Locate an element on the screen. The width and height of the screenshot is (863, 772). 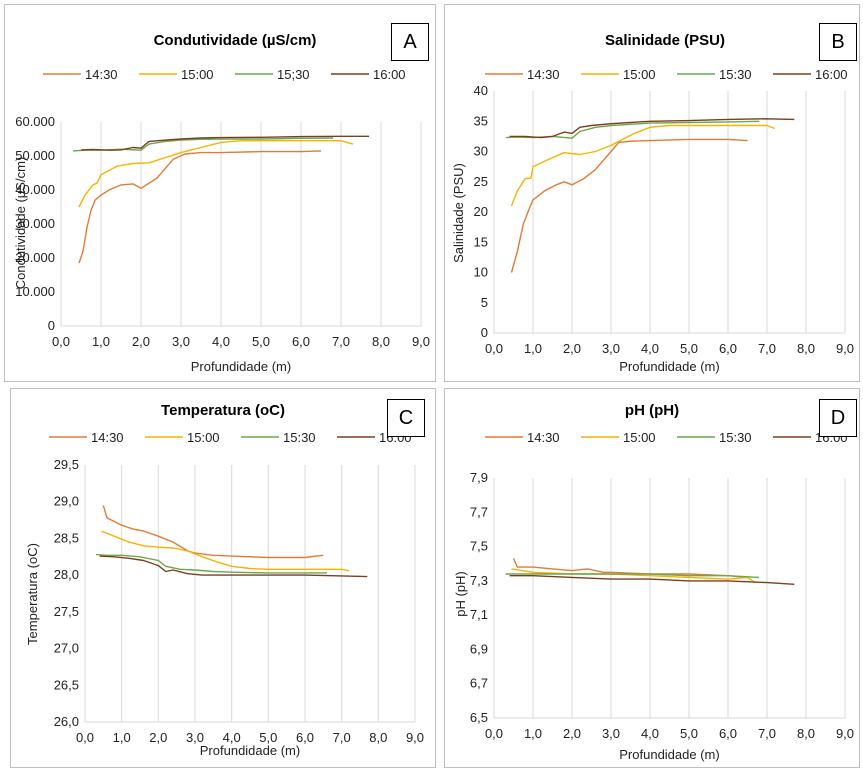
y-tick-label: 26,0 is located at coordinates (66, 721).